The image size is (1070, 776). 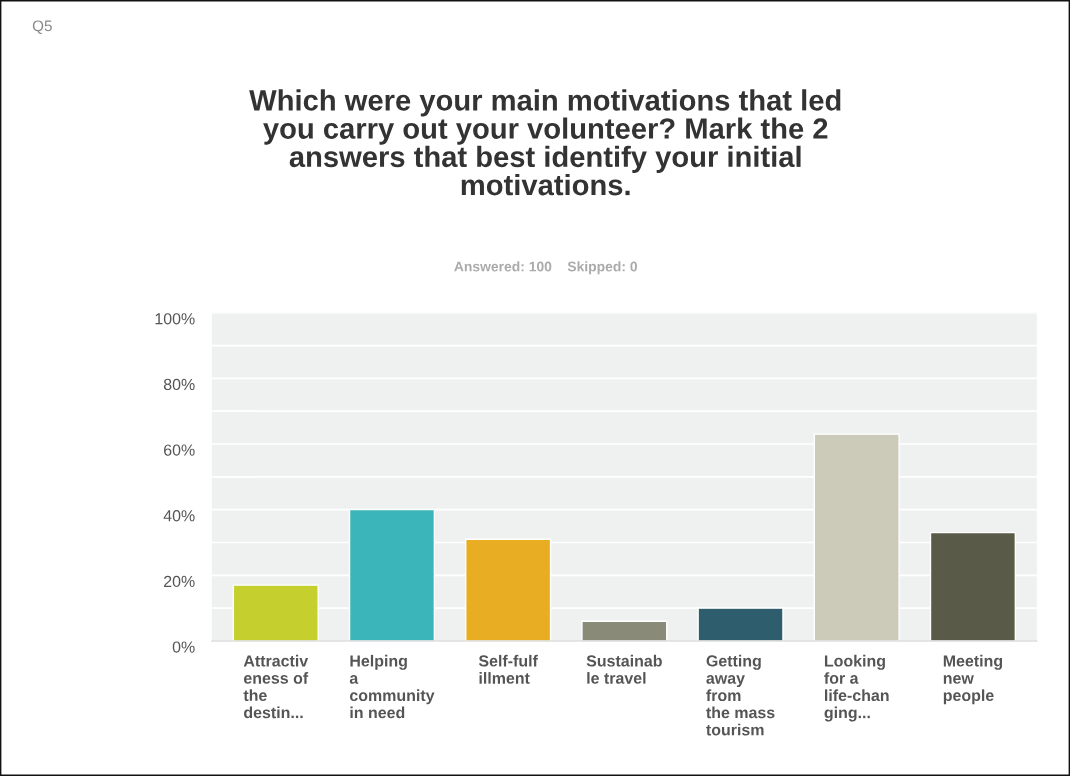 I want to click on chart-title: Which were your main motivations that led you carry out your volunteer? Mark the 2 answers that best identify your initial motivations., so click(x=545, y=142).